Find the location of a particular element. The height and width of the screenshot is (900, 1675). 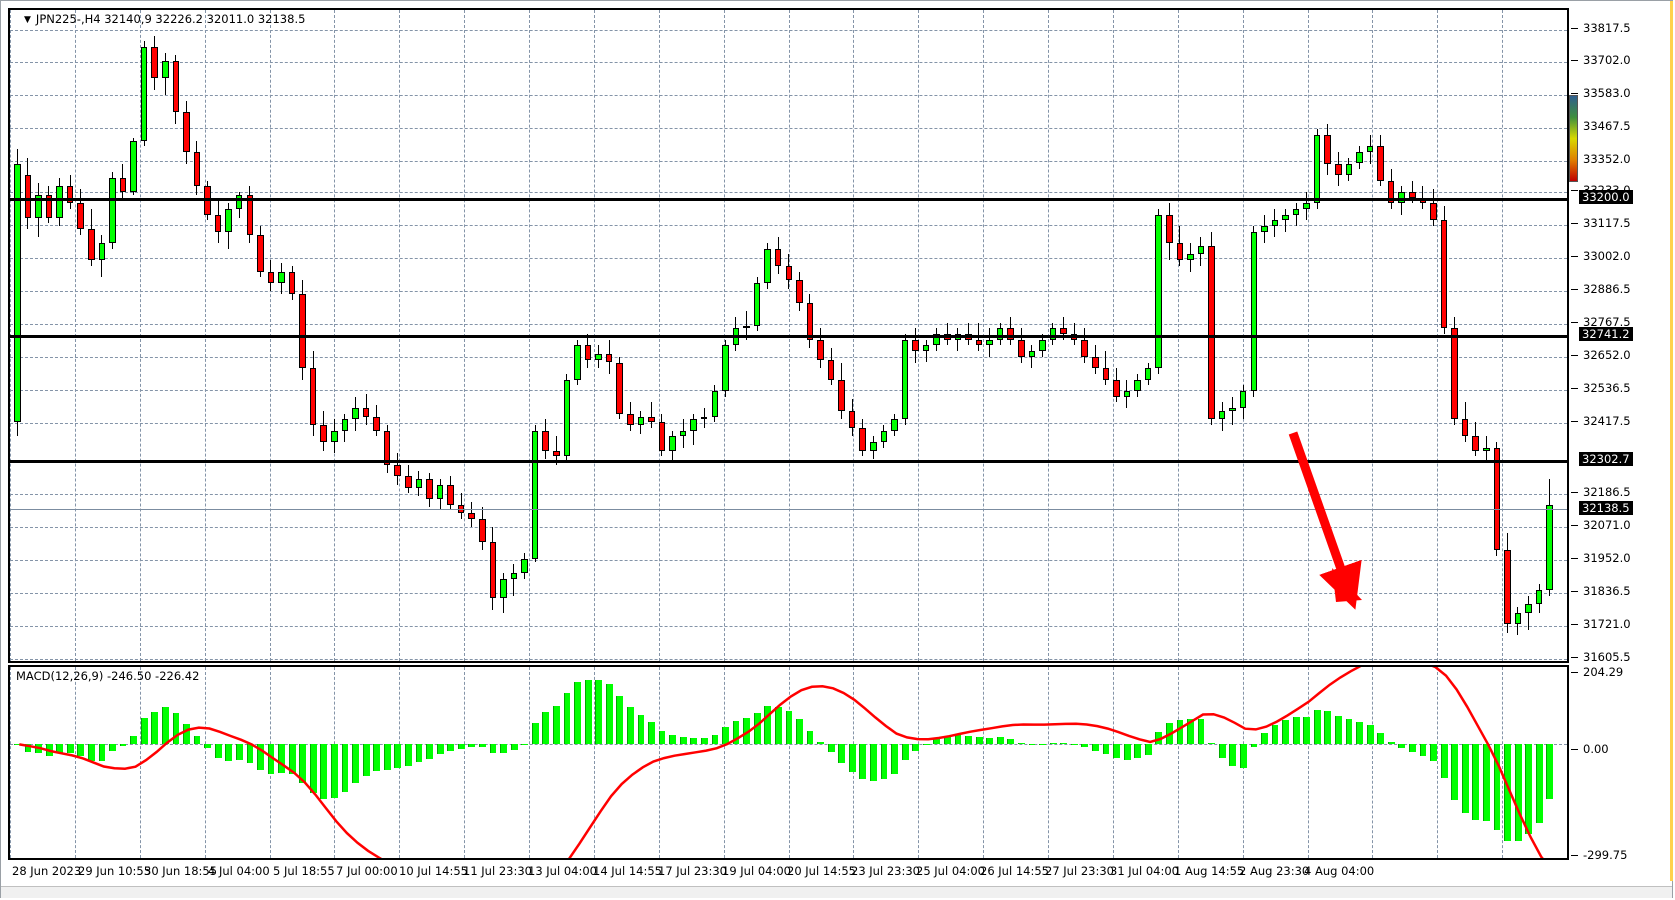

price-axis-label: 33117.5 is located at coordinates (1607, 223).